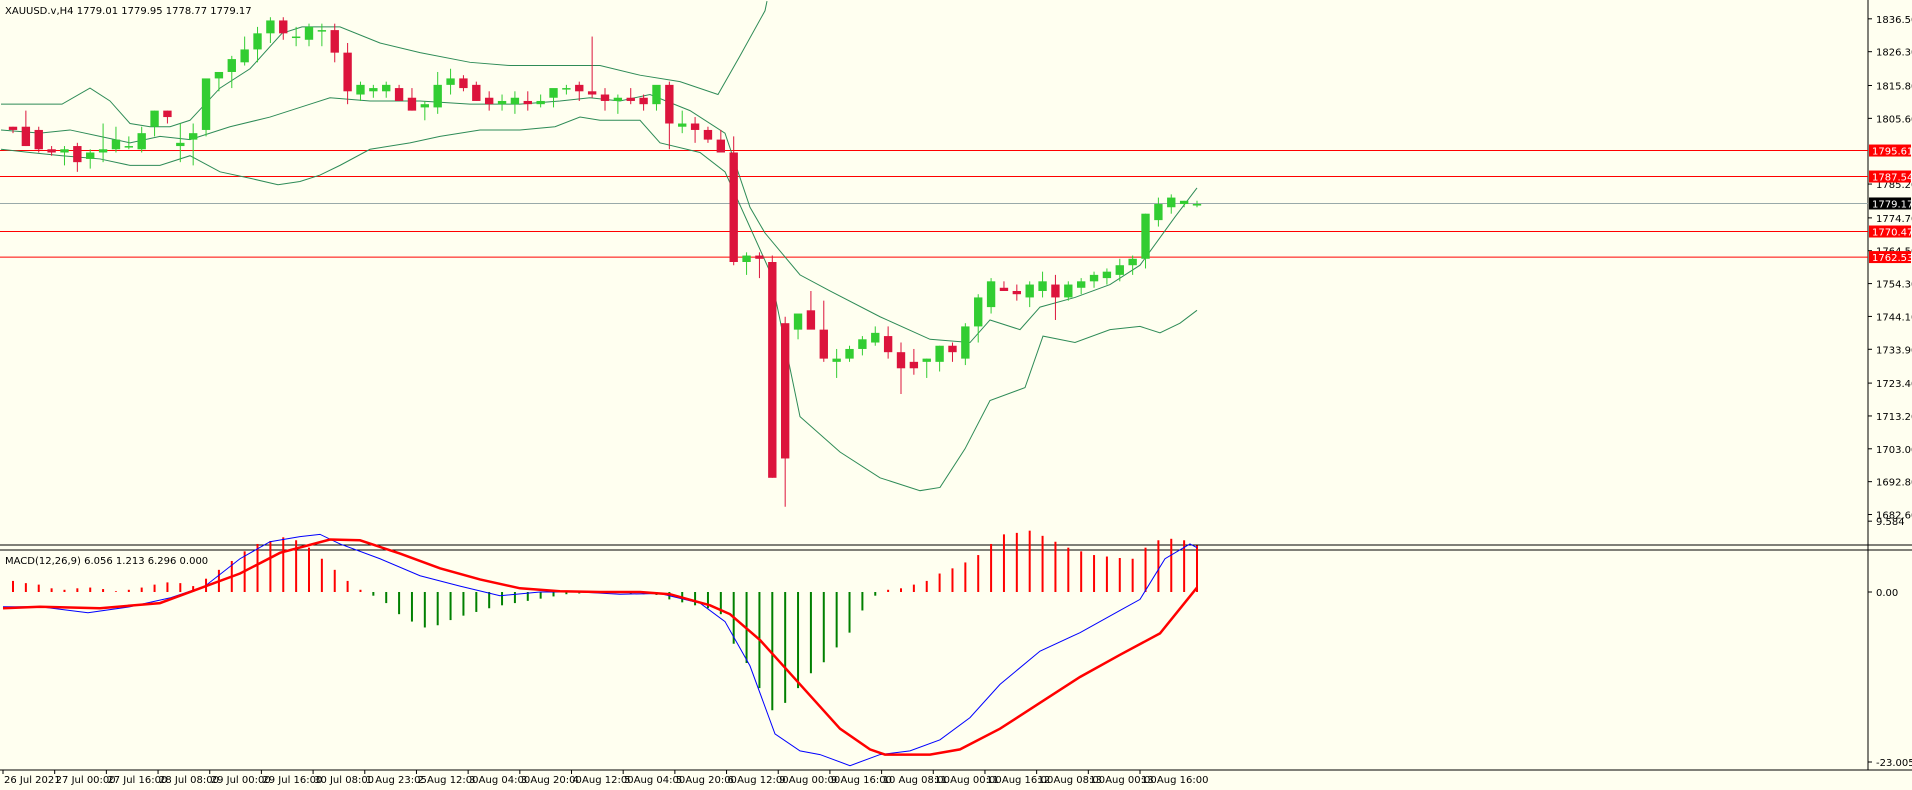 This screenshot has height=790, width=1912. I want to click on time-tick-label: 2 Aug 12:00, so click(447, 780).